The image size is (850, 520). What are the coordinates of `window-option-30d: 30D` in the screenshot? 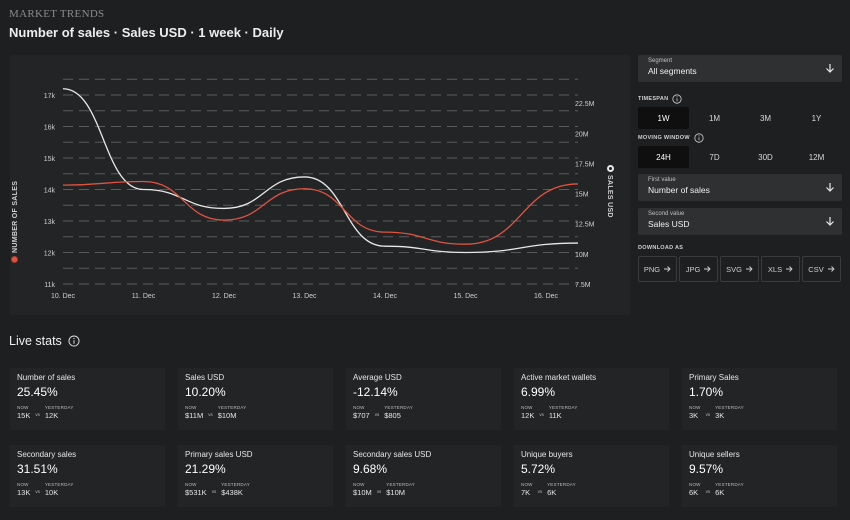 It's located at (765, 157).